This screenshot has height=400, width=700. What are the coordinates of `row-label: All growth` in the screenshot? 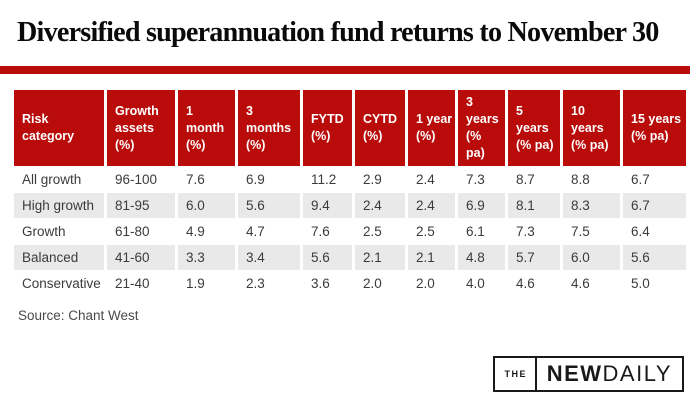 It's located at (59, 179).